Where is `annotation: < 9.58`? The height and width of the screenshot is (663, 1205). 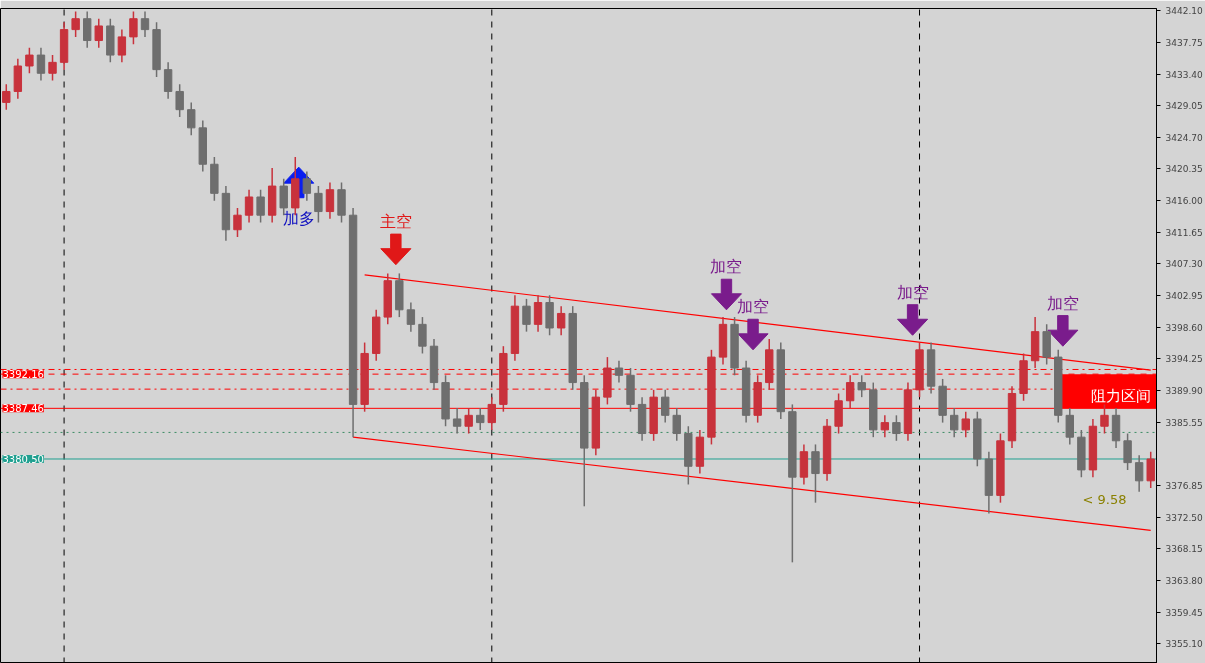 annotation: < 9.58 is located at coordinates (1104, 499).